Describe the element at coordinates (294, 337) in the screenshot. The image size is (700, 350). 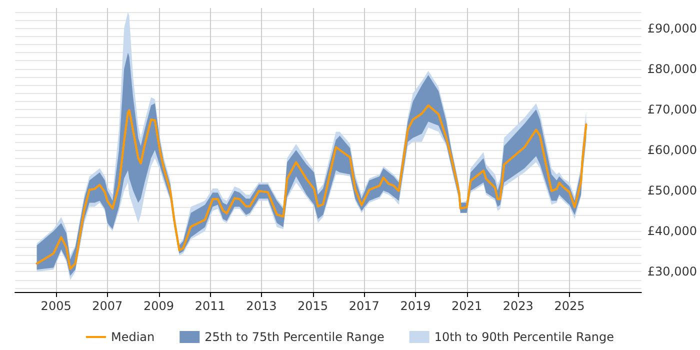
I see `legend-label: 25th to 75th Percentile Range` at that location.